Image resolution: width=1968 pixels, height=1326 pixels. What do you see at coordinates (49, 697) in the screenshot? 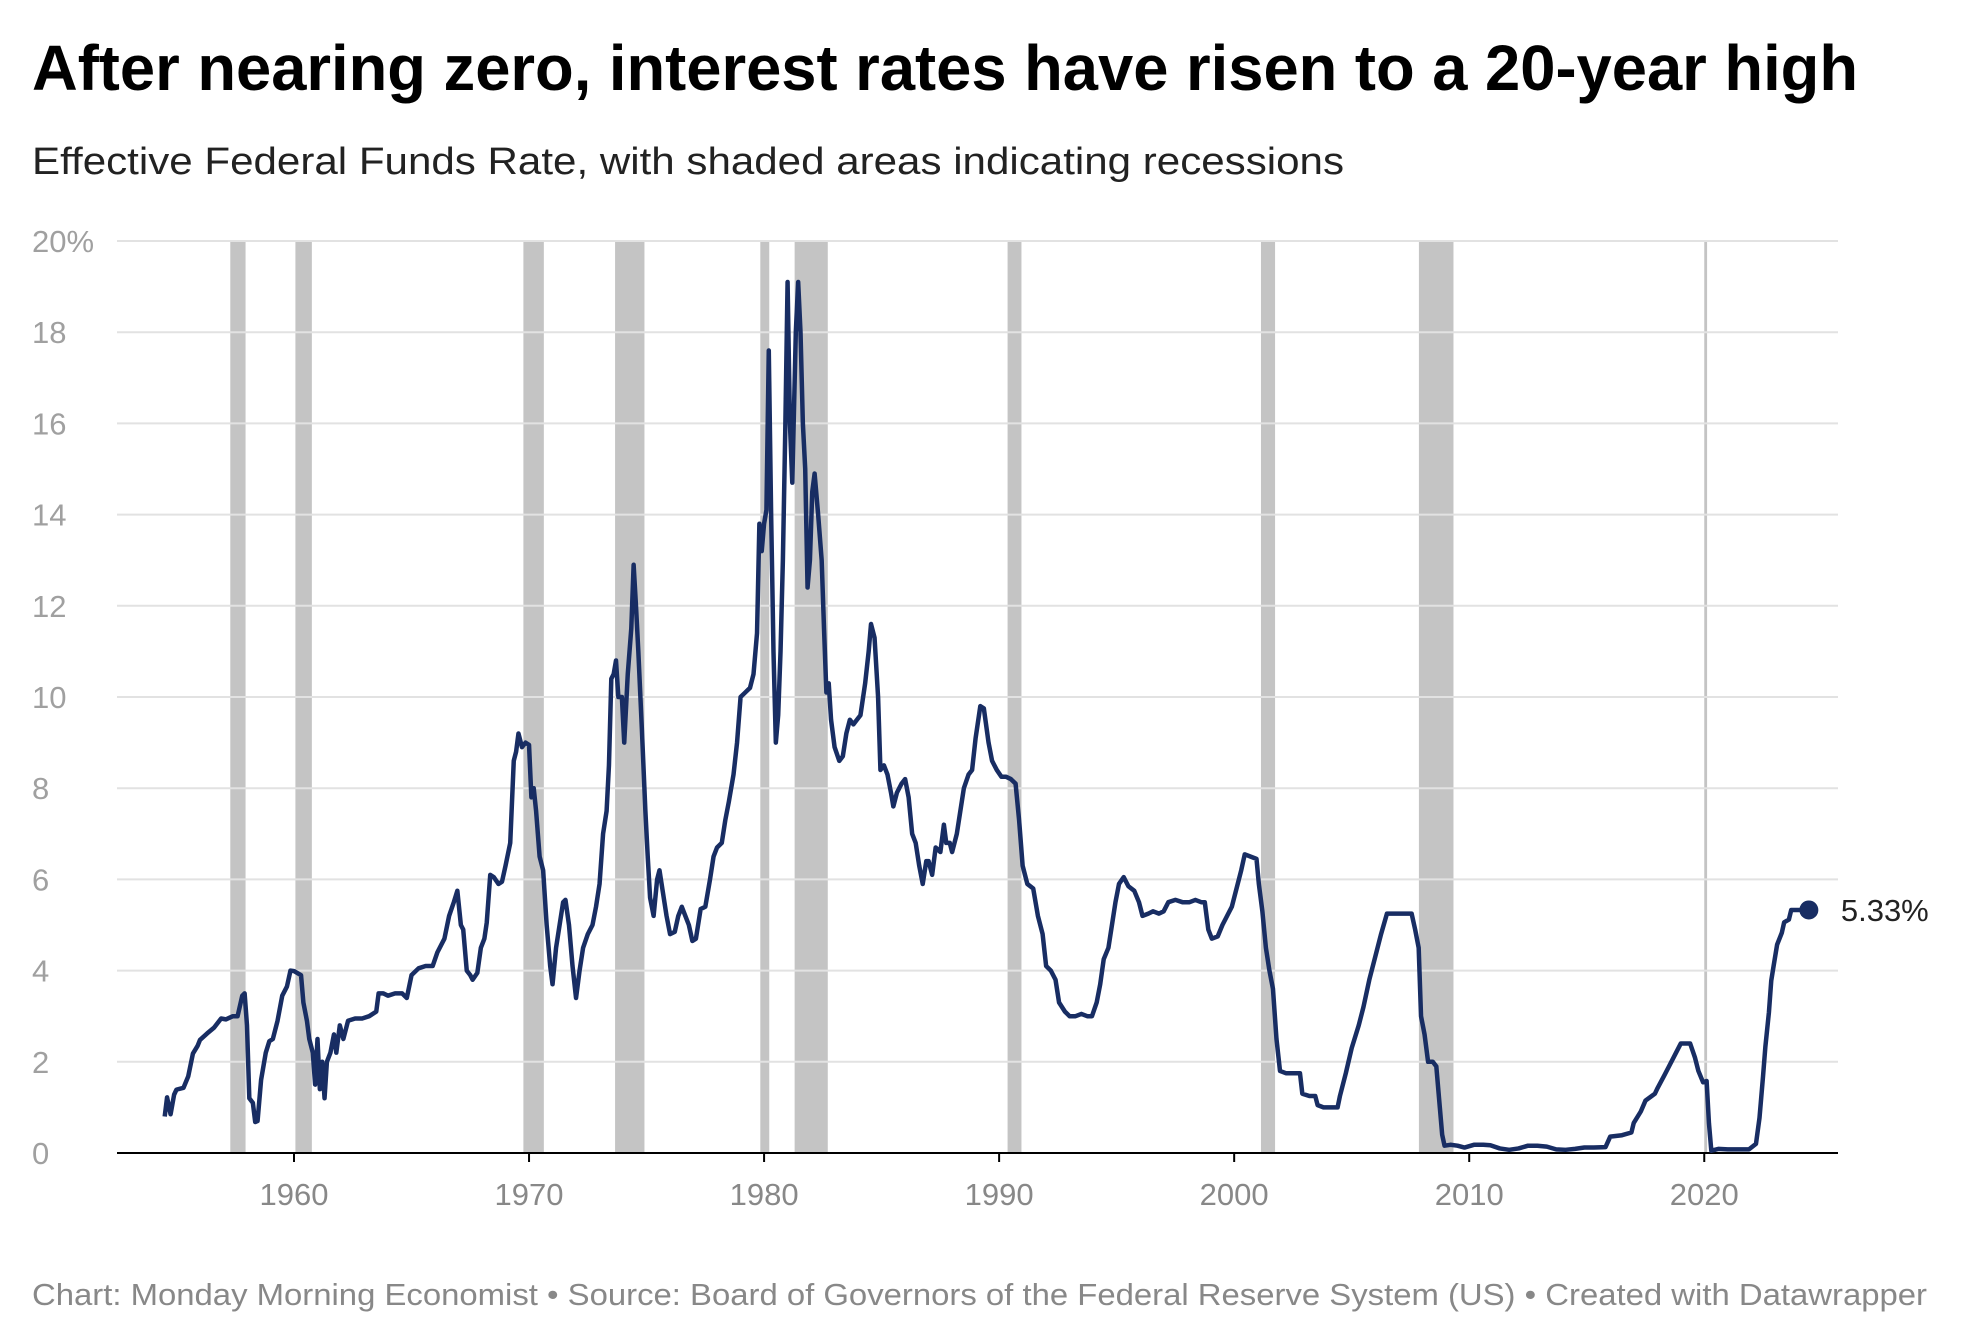
I see `y-tick-label: 10` at bounding box center [49, 697].